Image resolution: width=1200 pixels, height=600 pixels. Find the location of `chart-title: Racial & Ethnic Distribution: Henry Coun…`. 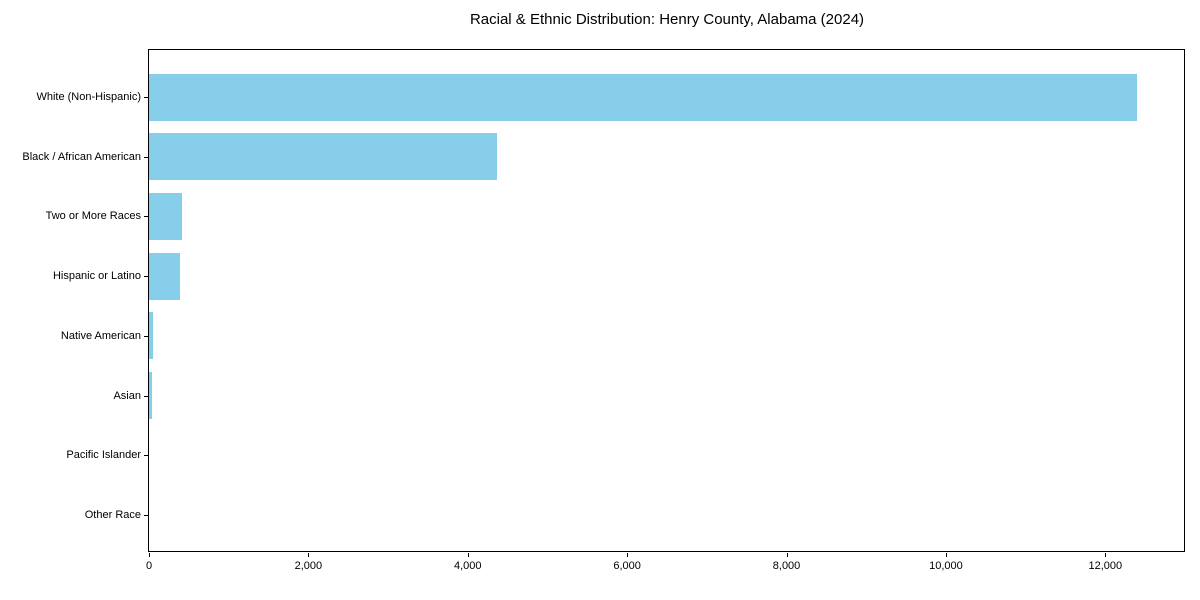

chart-title: Racial & Ethnic Distribution: Henry Coun… is located at coordinates (667, 19).